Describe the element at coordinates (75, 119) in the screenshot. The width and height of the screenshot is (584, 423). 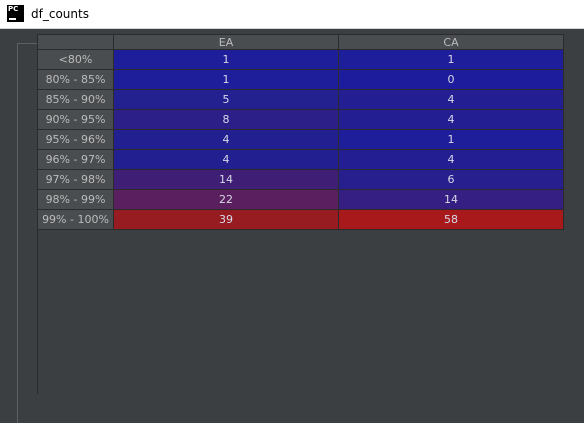
I see `row-header-cell: 90% - 95%` at that location.